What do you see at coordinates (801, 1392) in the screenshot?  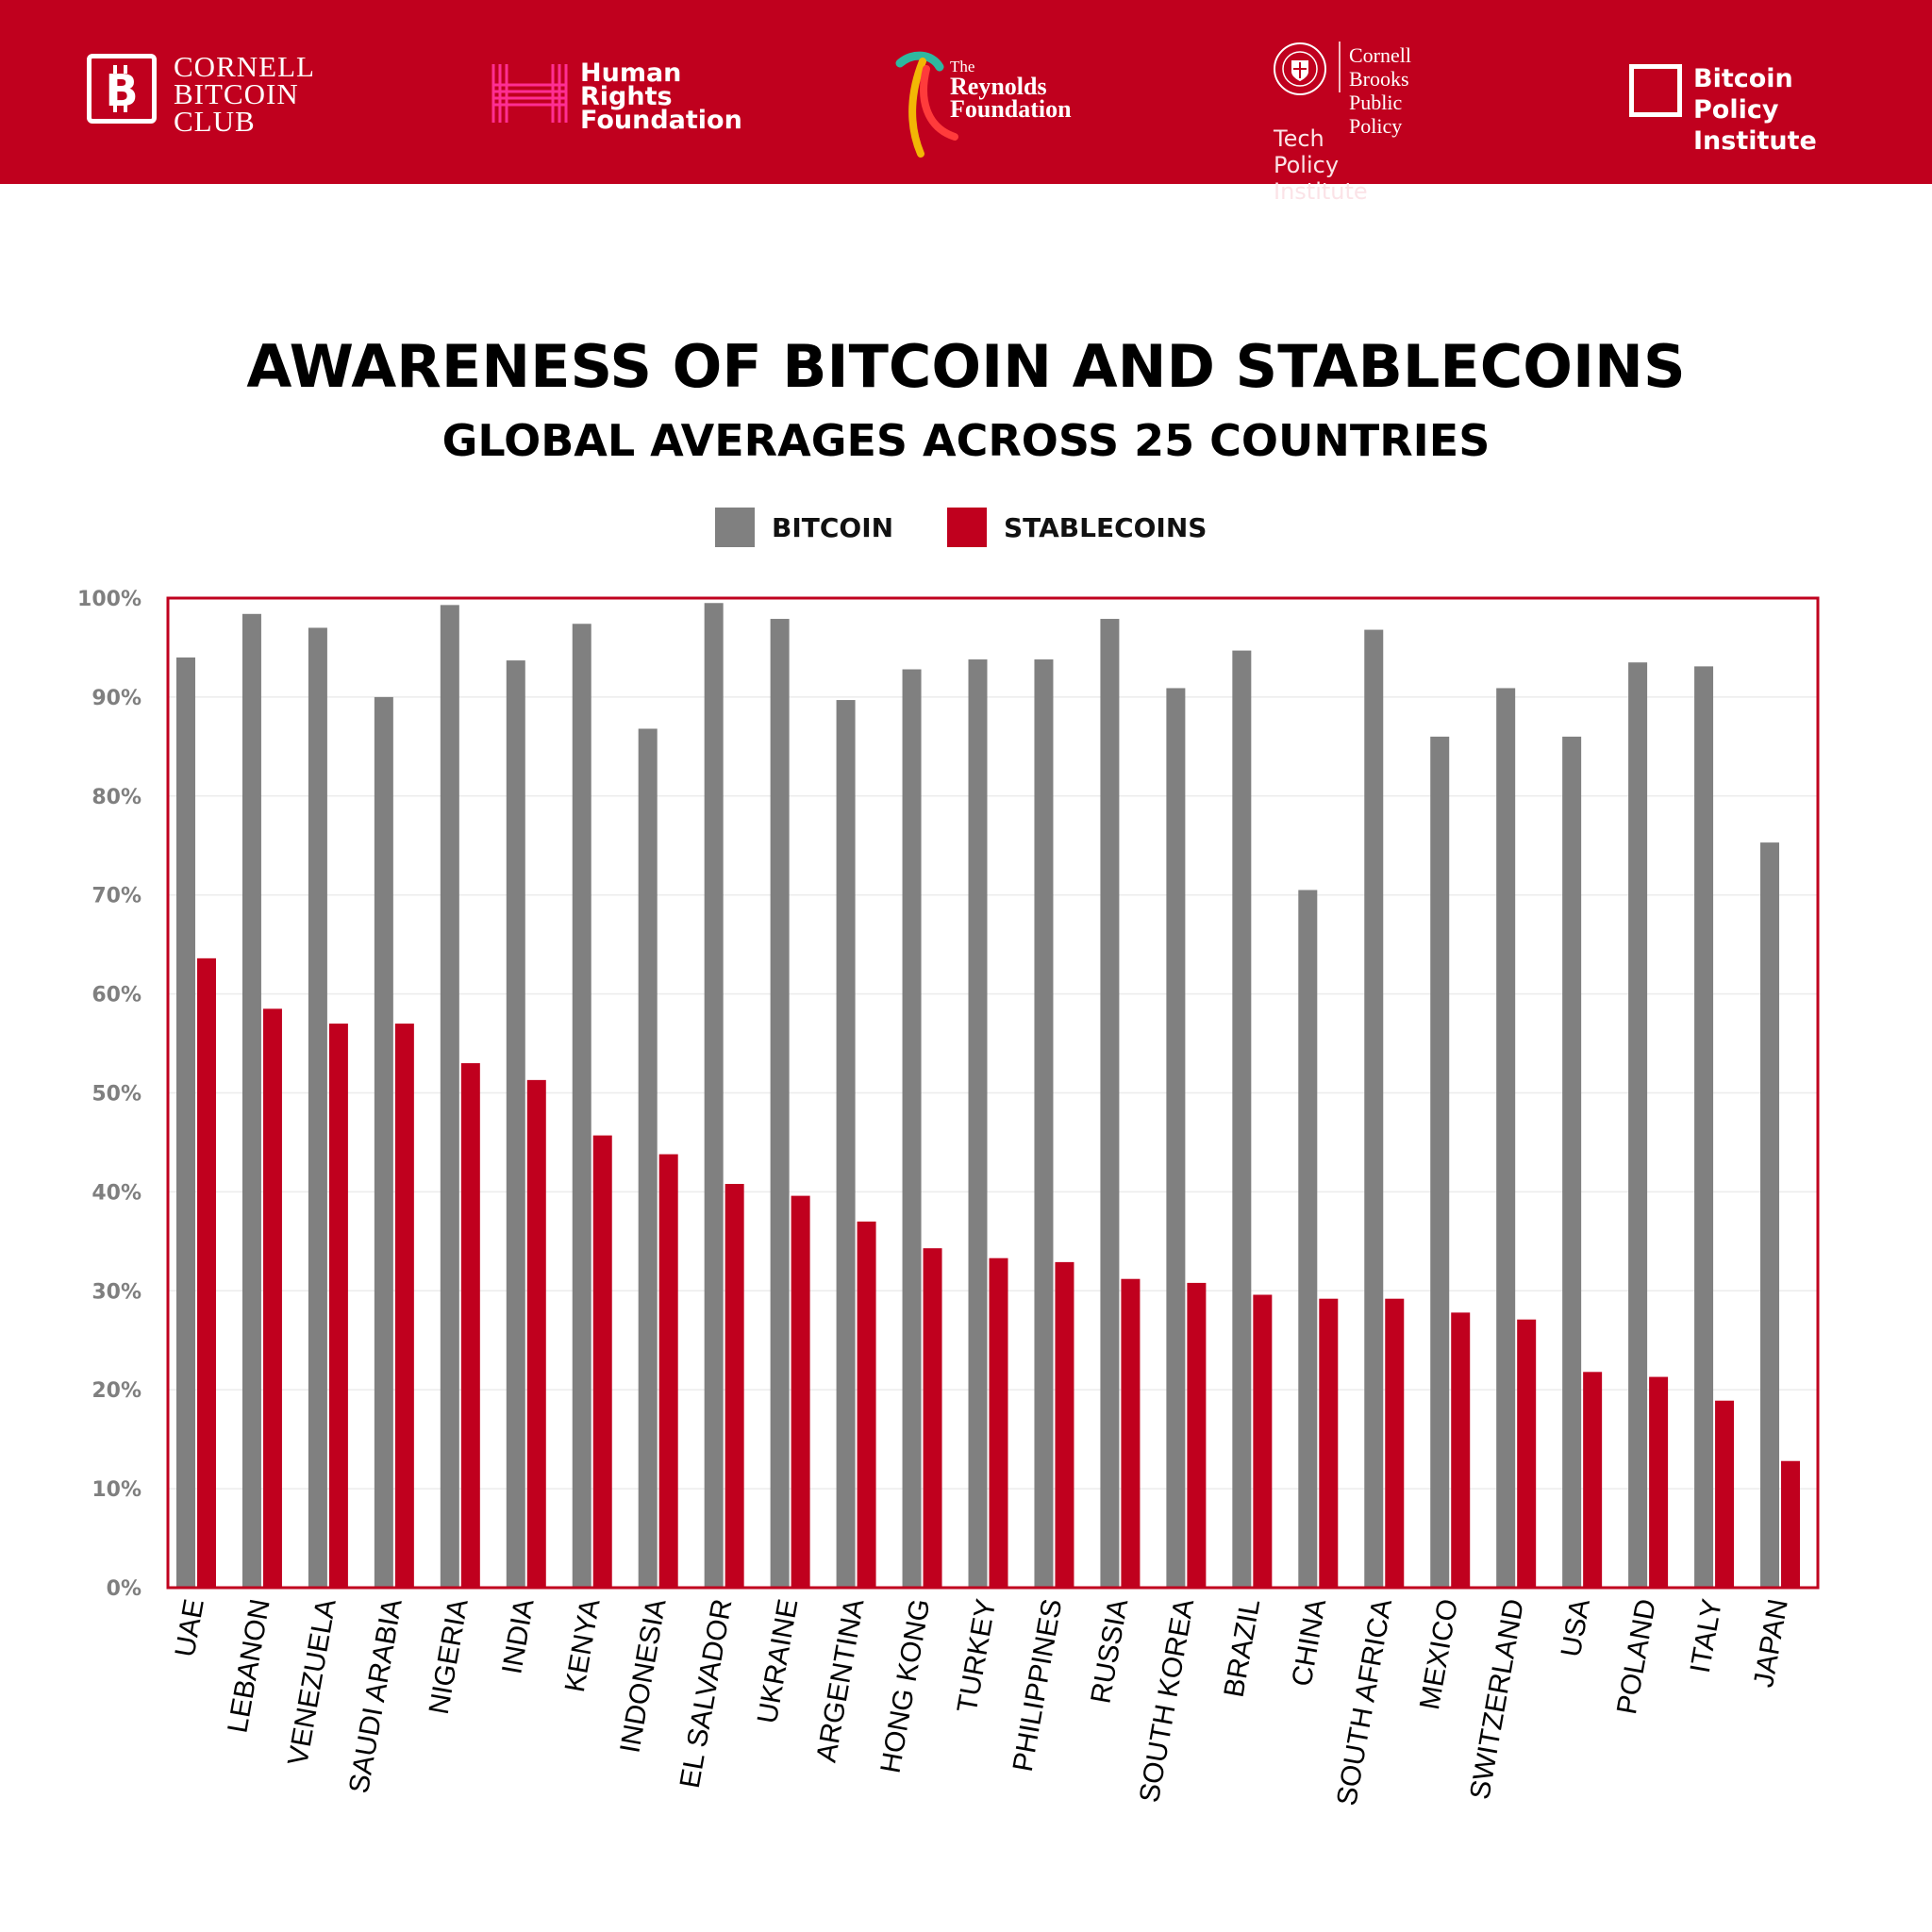 I see `bar-stablecoins-ukraine` at bounding box center [801, 1392].